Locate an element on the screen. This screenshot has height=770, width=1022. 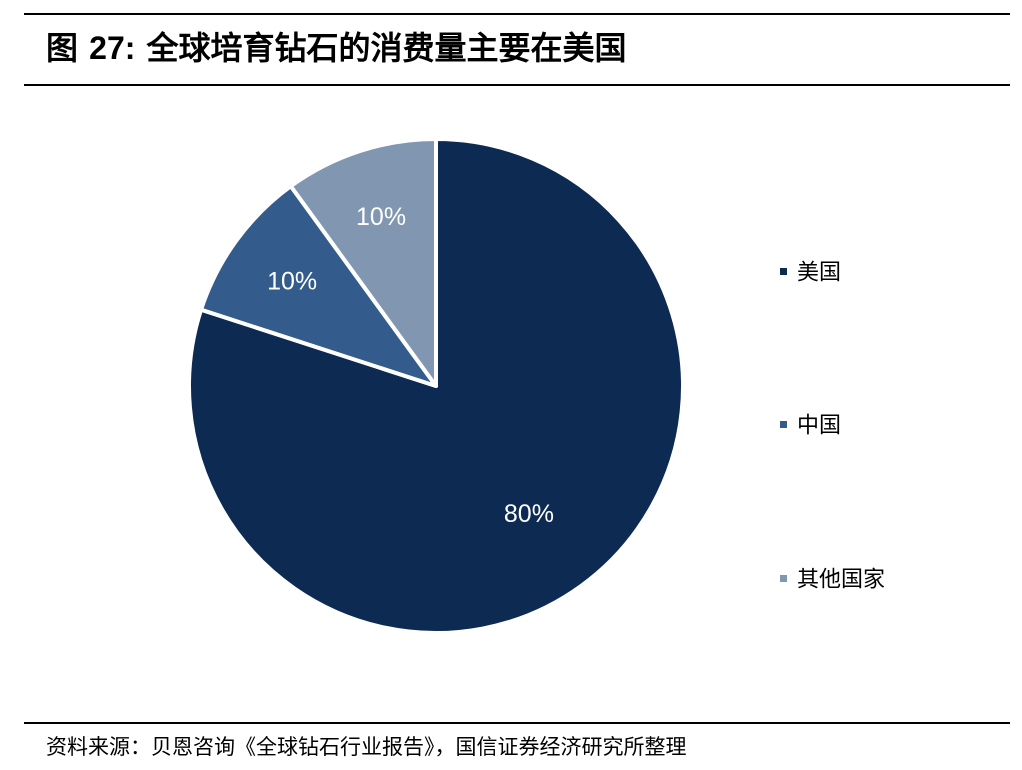
pie-slice-china is located at coordinates (318, 286).